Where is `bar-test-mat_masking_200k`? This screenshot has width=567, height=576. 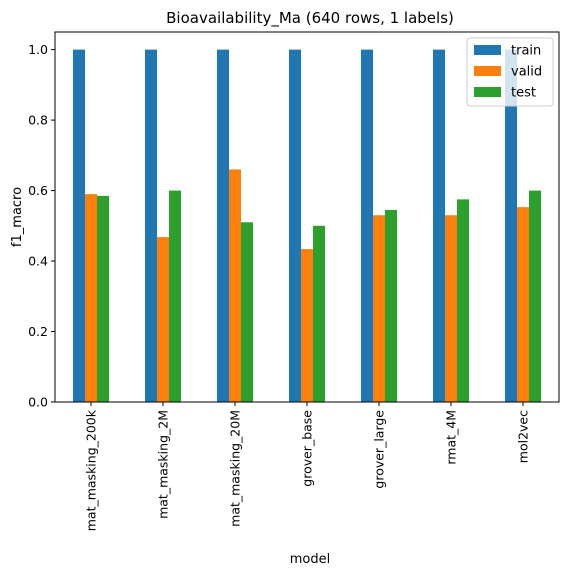
bar-test-mat_masking_200k is located at coordinates (103, 298).